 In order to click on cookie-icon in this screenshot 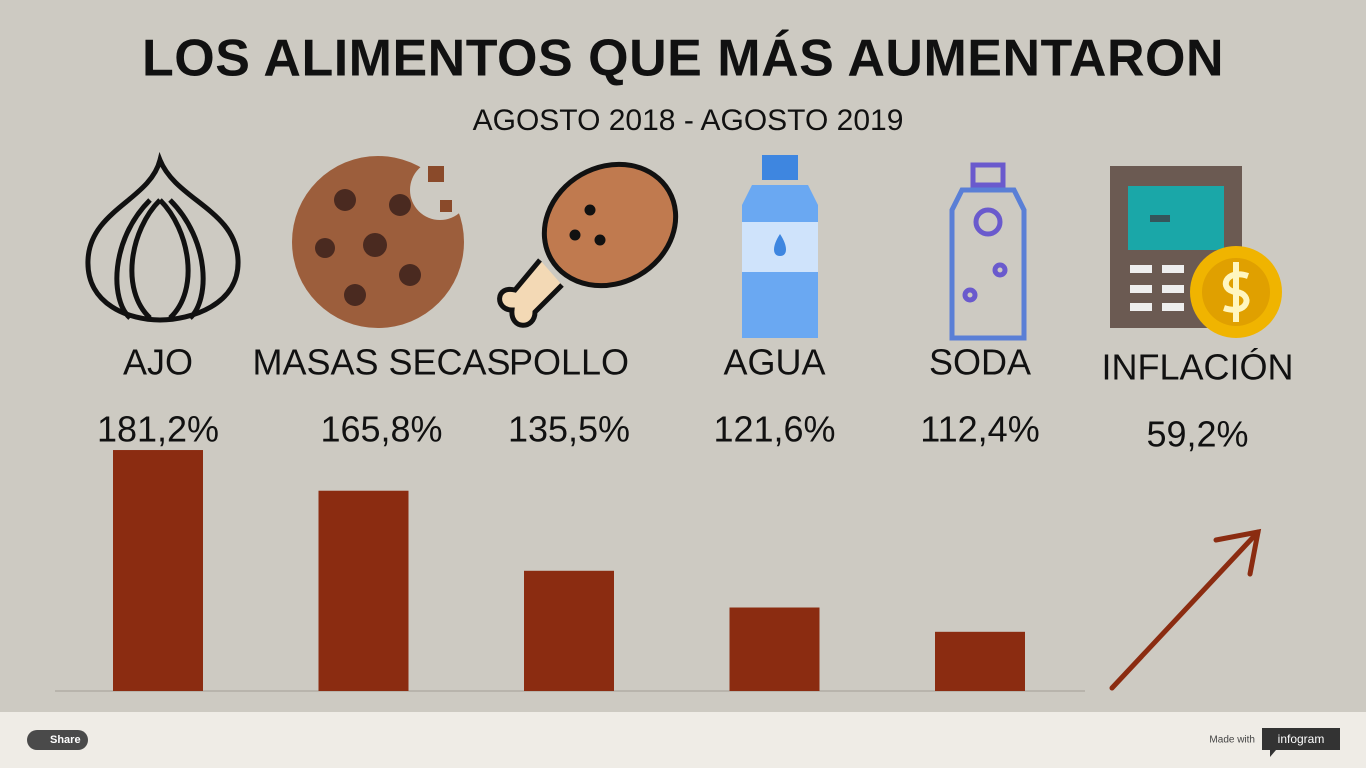, I will do `click(381, 242)`.